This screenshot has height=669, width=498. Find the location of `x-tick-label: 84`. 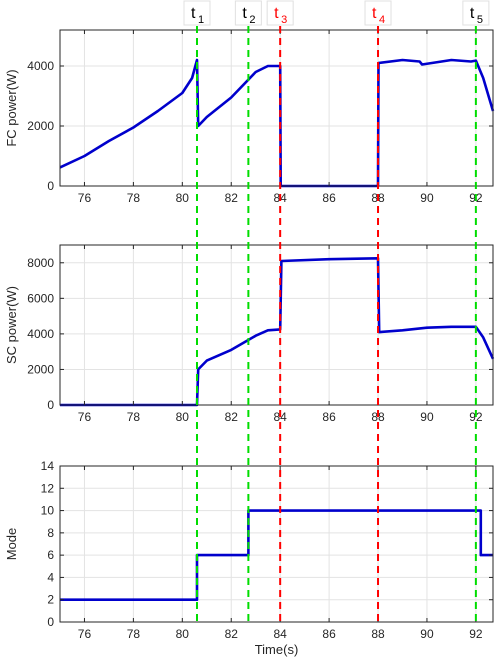

x-tick-label: 84 is located at coordinates (280, 634).